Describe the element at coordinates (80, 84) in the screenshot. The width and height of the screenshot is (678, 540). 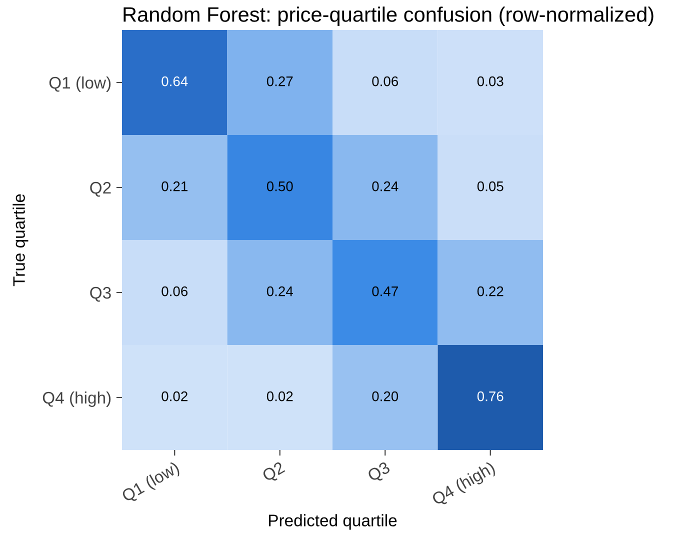
I see `y-tick-label: Q1 (low)` at that location.